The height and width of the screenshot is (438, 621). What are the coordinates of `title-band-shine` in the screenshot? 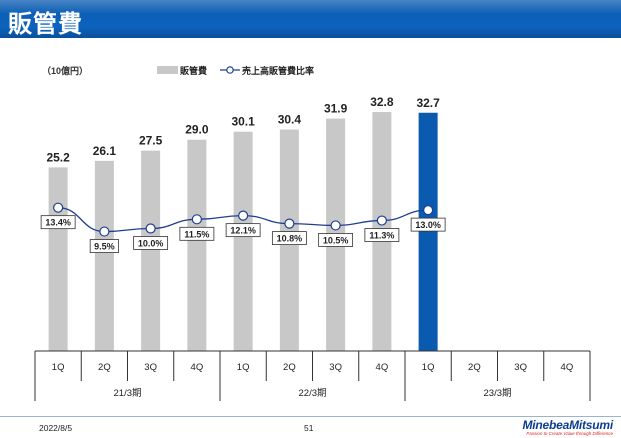 It's located at (310, 7).